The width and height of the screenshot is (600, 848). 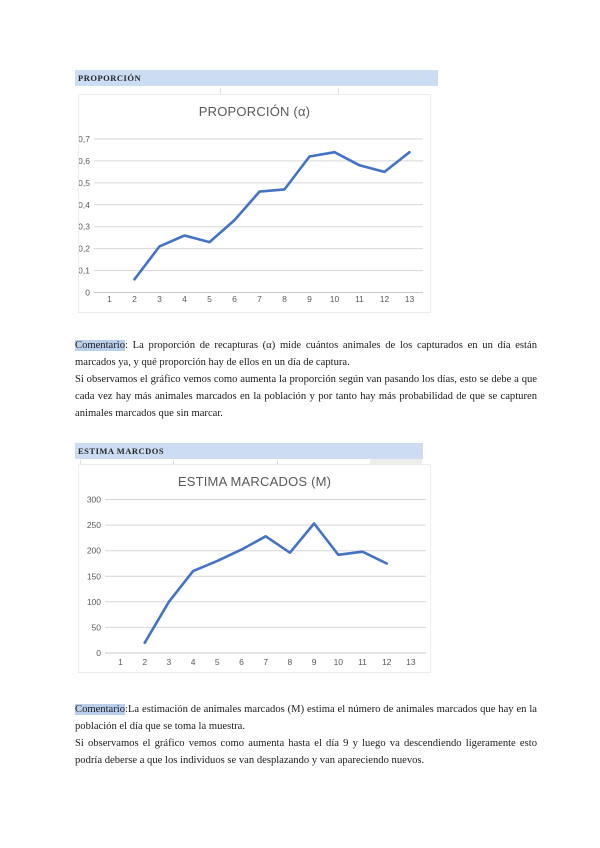 I want to click on svg-text: 0,6, so click(x=84, y=161).